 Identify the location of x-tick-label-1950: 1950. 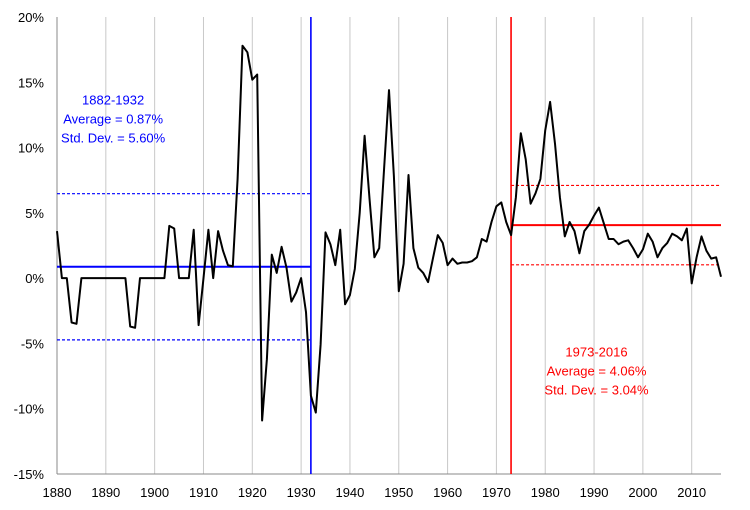
(398, 492).